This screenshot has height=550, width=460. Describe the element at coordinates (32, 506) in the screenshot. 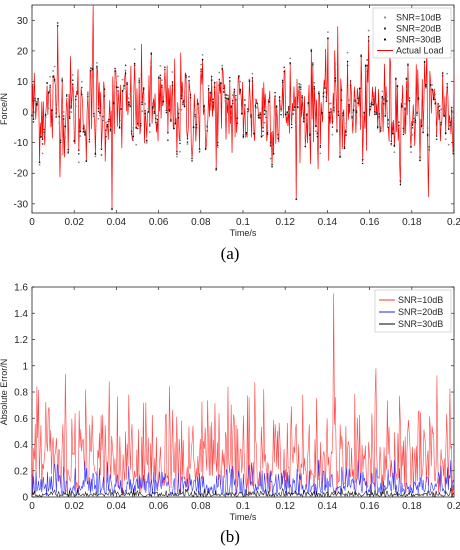

I see `chart-b-x-tick-label: 0` at that location.